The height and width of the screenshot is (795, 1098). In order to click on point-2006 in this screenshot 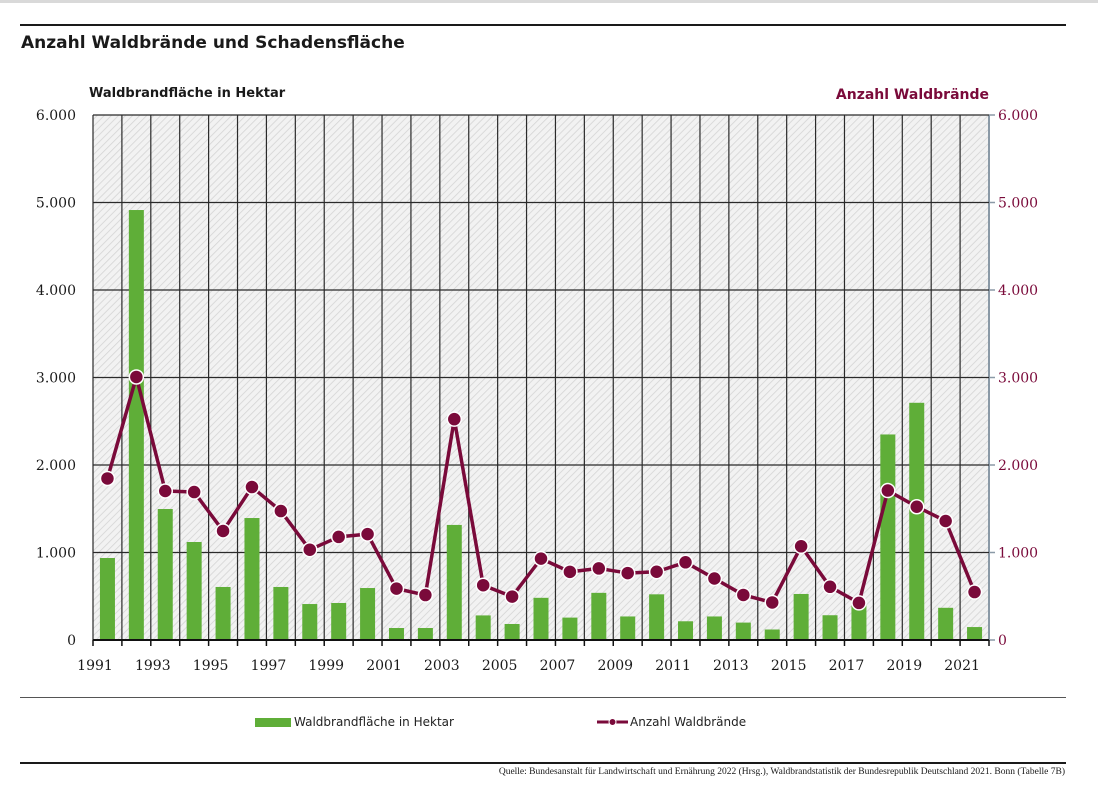, I will do `click(541, 558)`.